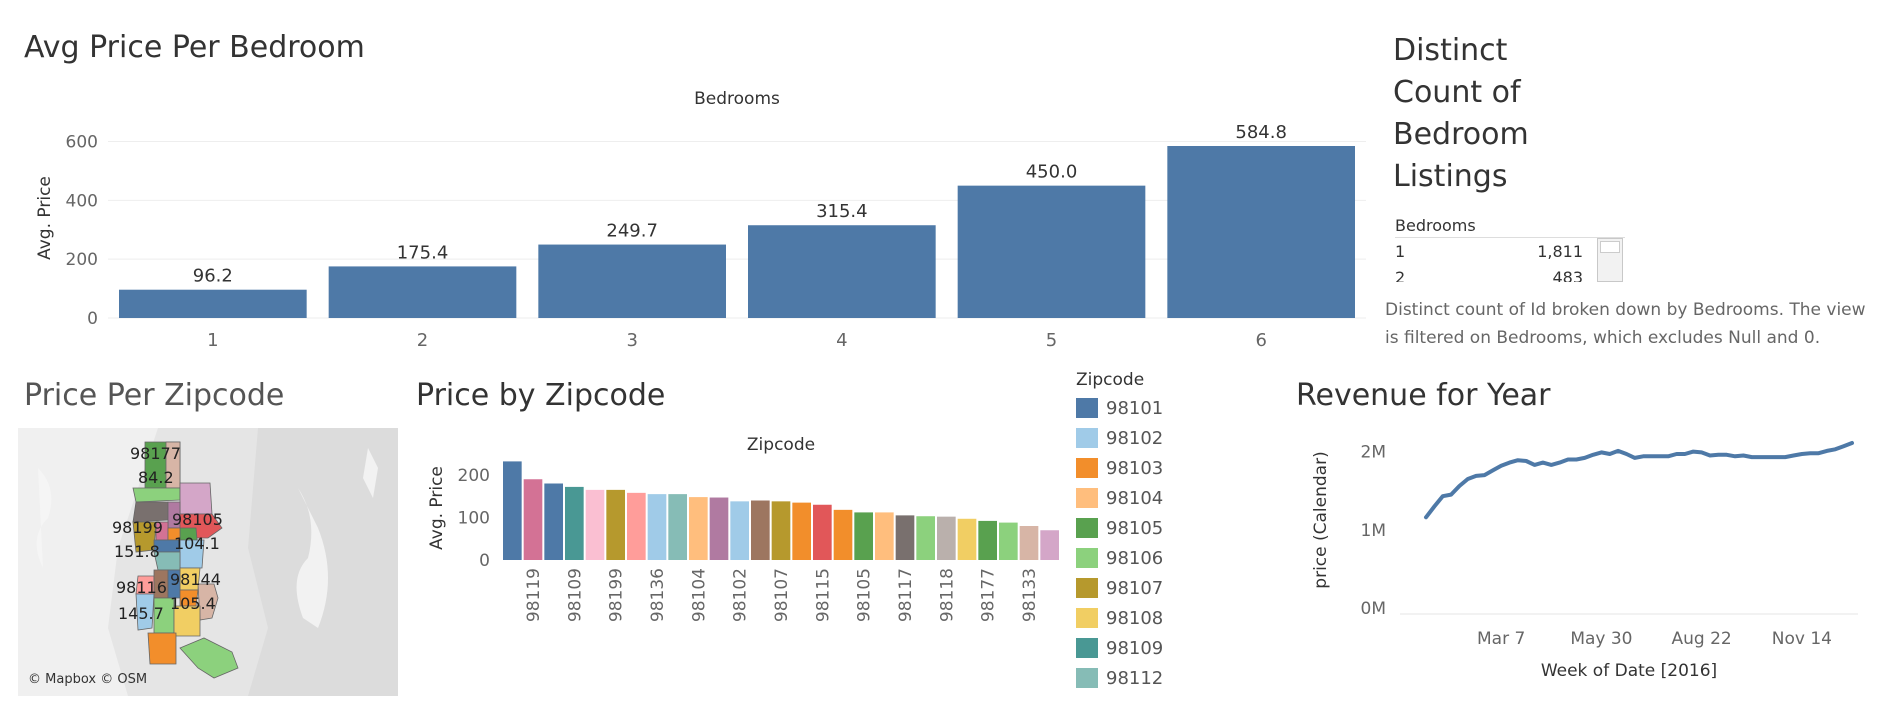 Image resolution: width=1880 pixels, height=710 pixels. Describe the element at coordinates (1373, 531) in the screenshot. I see `y-tick-label: 1M` at that location.